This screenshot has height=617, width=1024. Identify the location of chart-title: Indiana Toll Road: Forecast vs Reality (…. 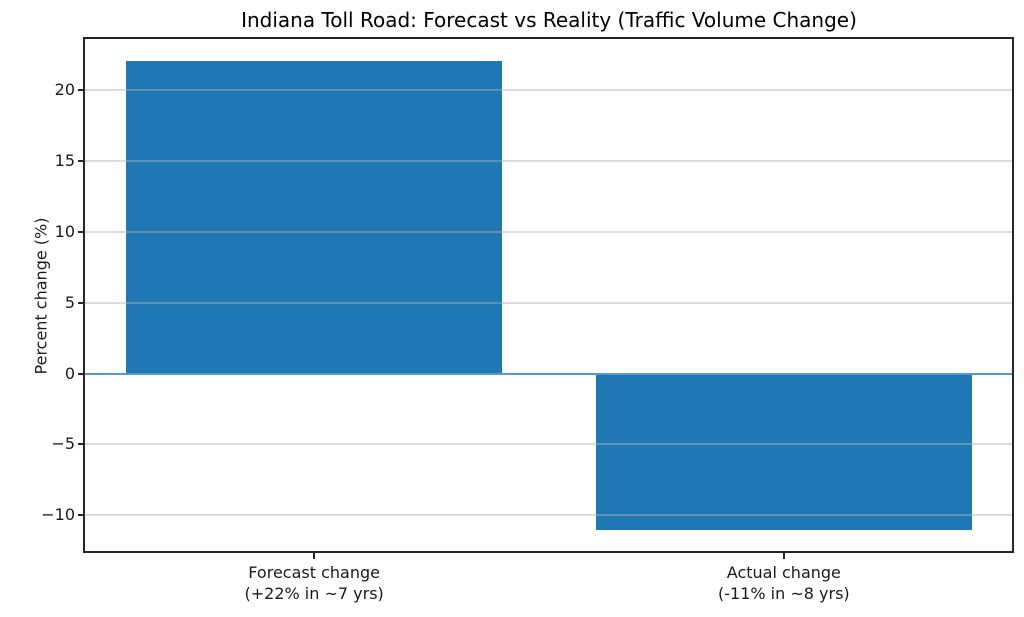
(549, 20).